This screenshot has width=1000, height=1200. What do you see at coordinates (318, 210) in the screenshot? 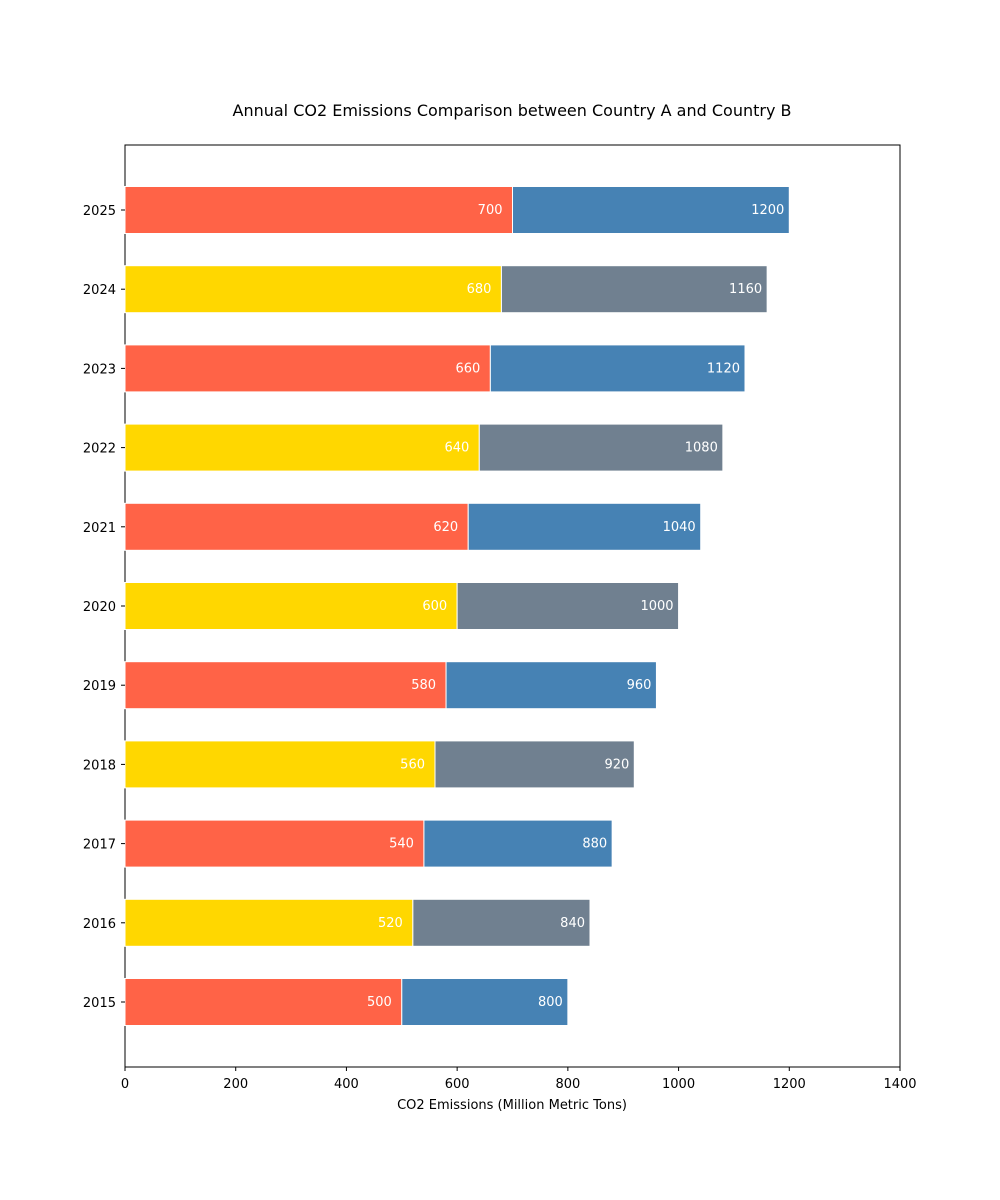
I see `bar-country-a-2025` at bounding box center [318, 210].